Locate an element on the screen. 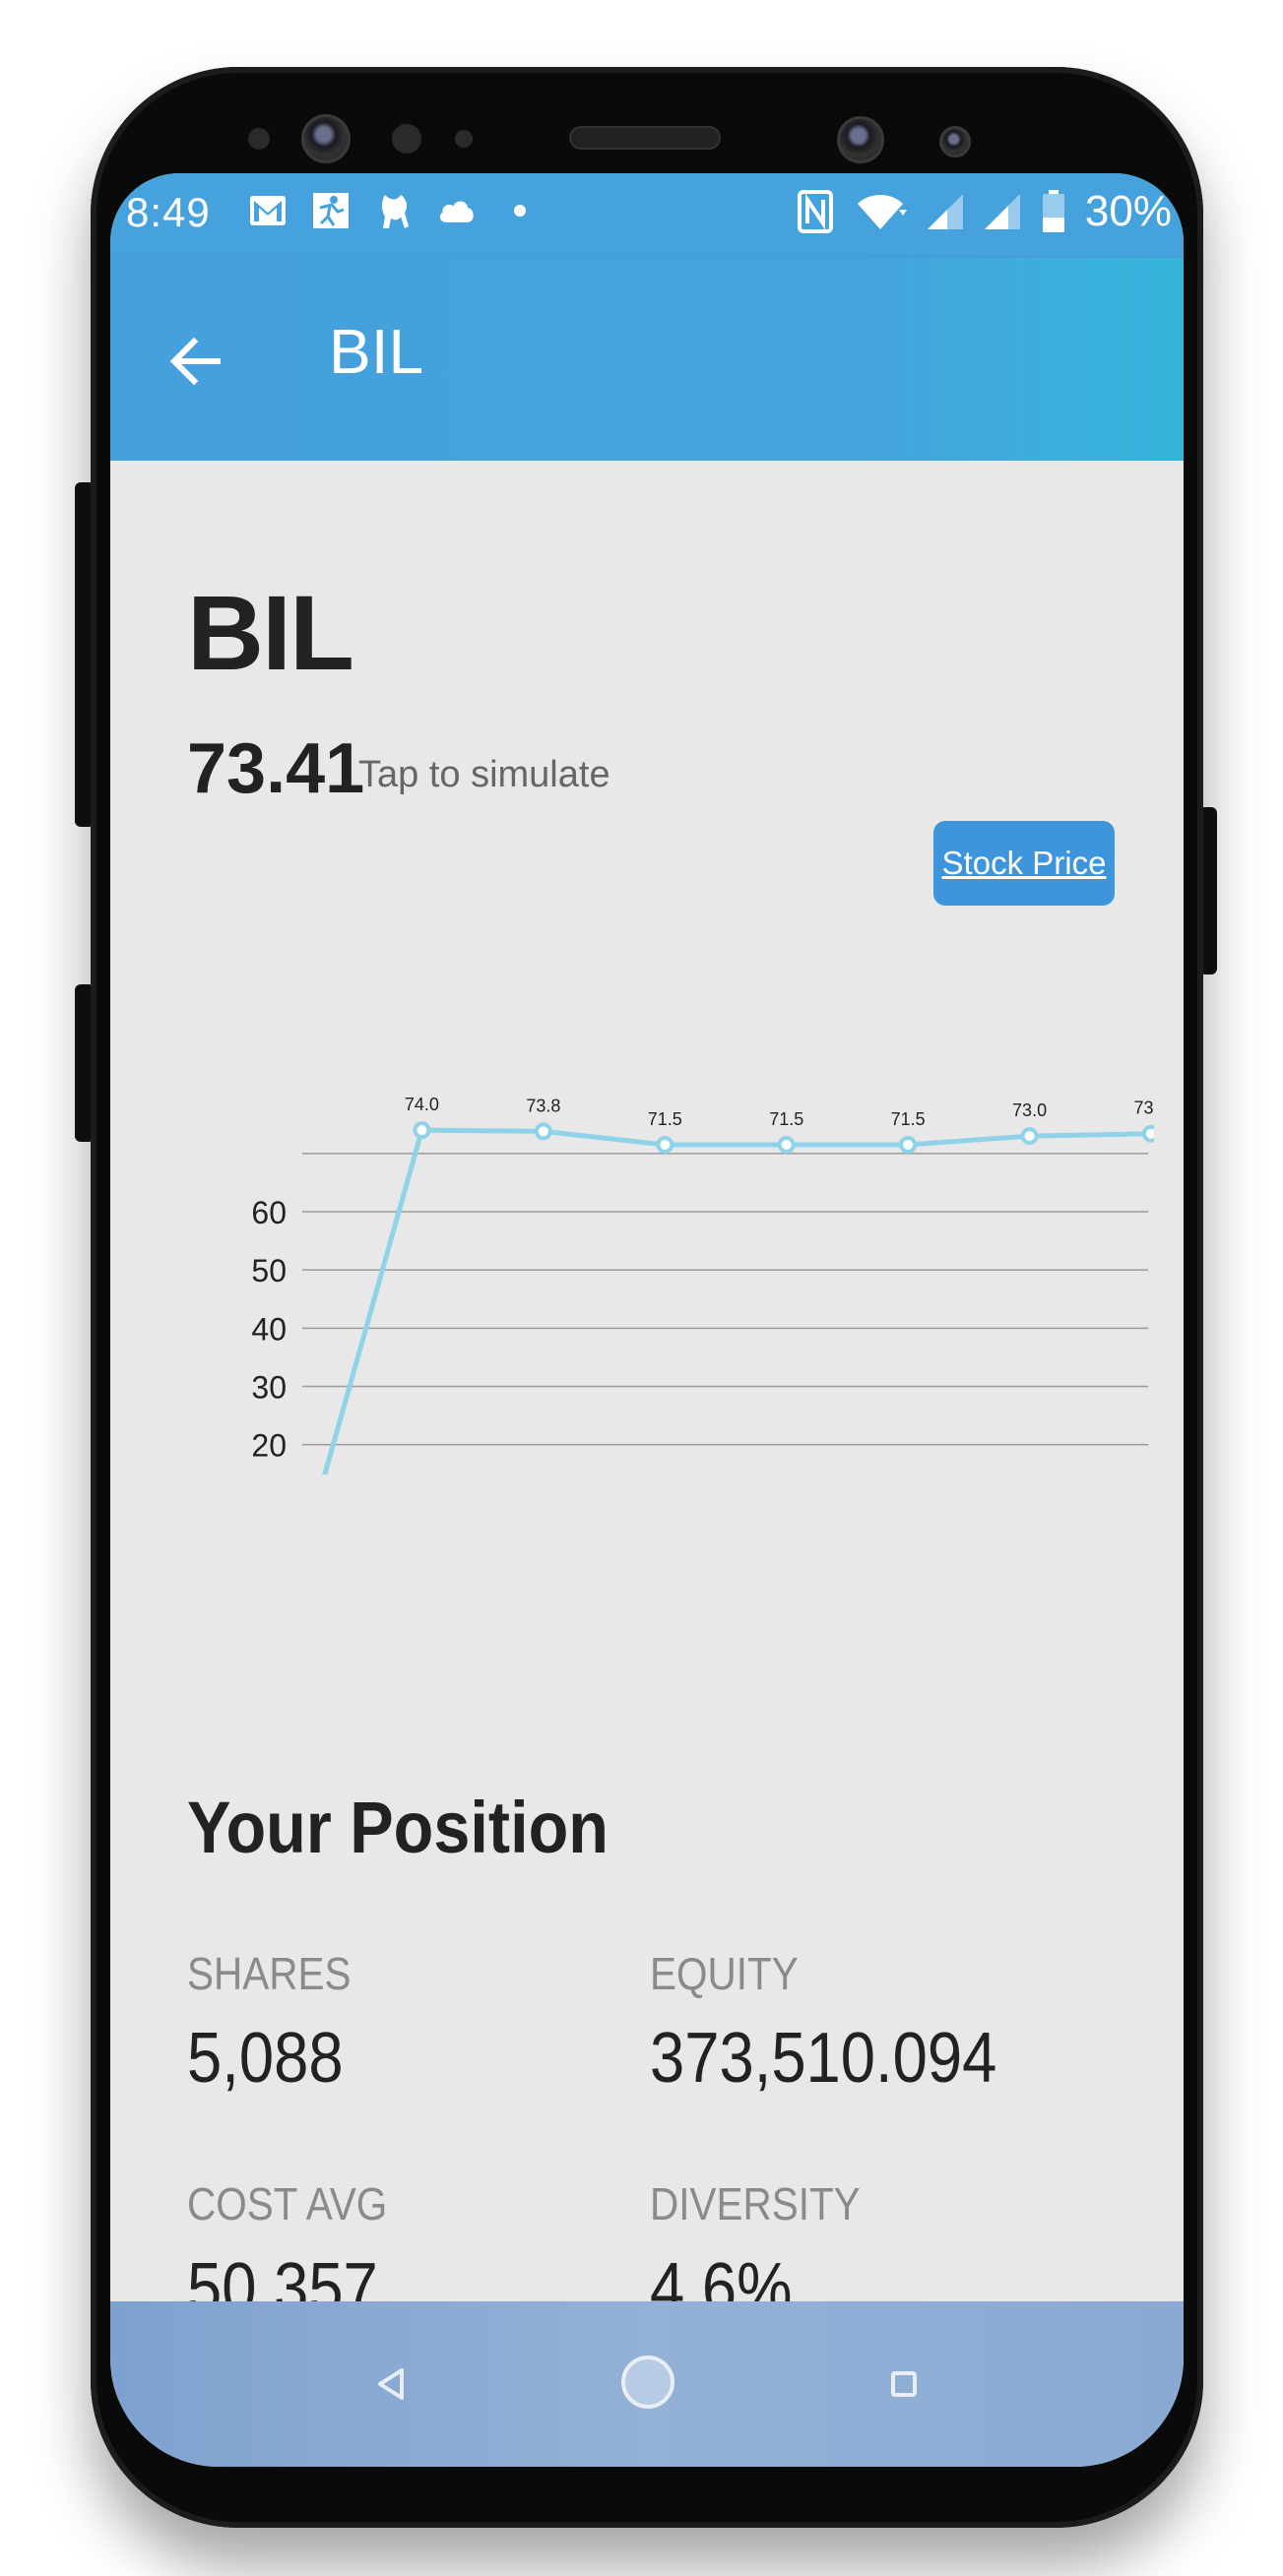  cloud-icon is located at coordinates (457, 211).